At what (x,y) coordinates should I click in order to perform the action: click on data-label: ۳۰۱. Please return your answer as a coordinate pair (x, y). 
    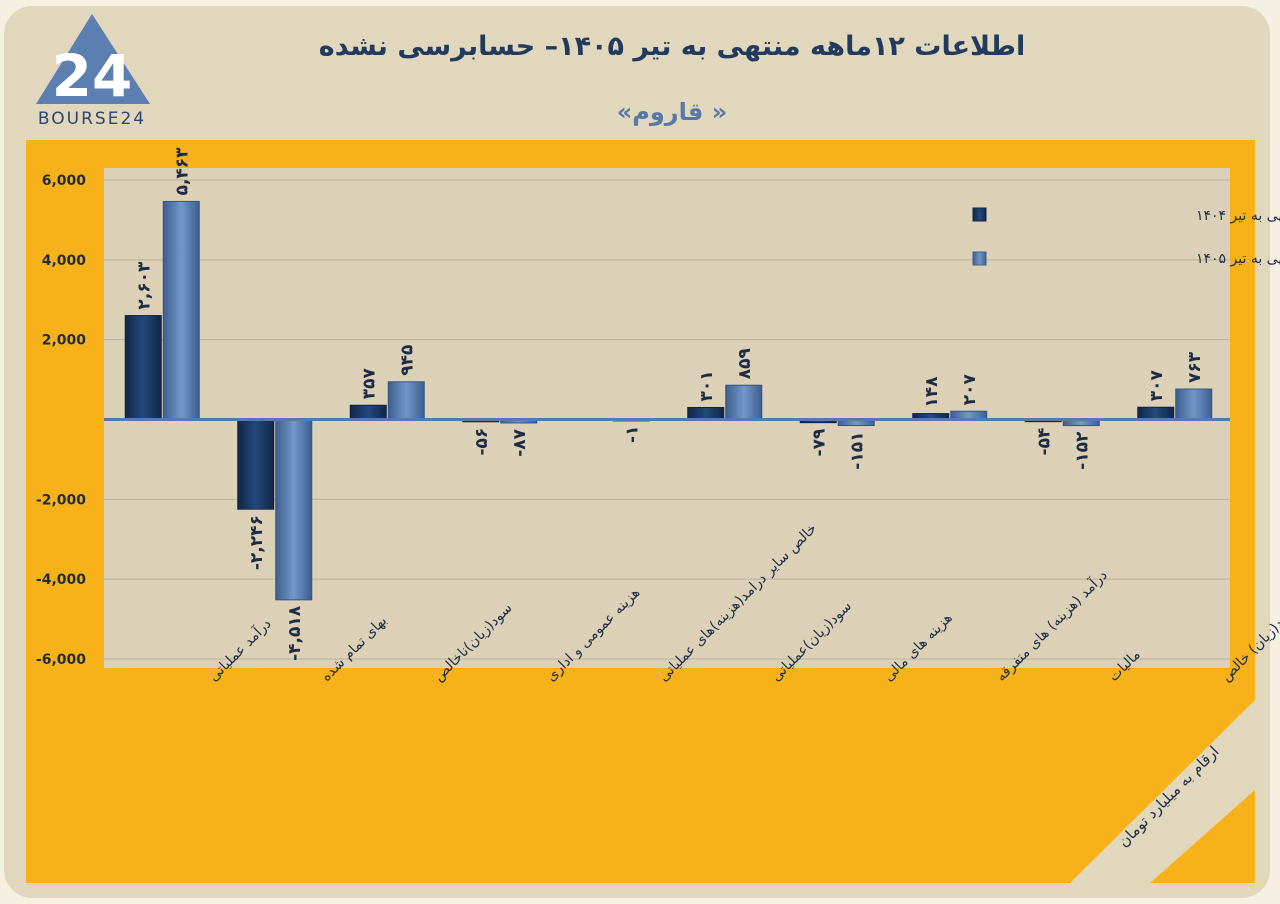
    Looking at the image, I should click on (707, 385).